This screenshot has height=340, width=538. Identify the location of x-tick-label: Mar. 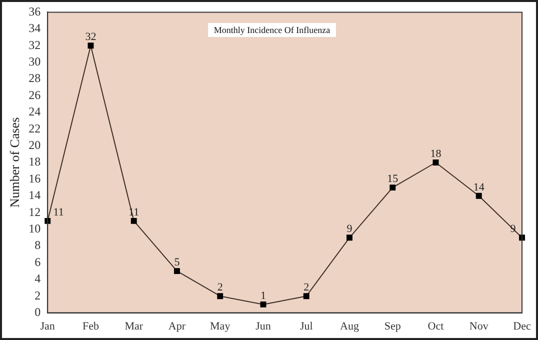
(134, 326).